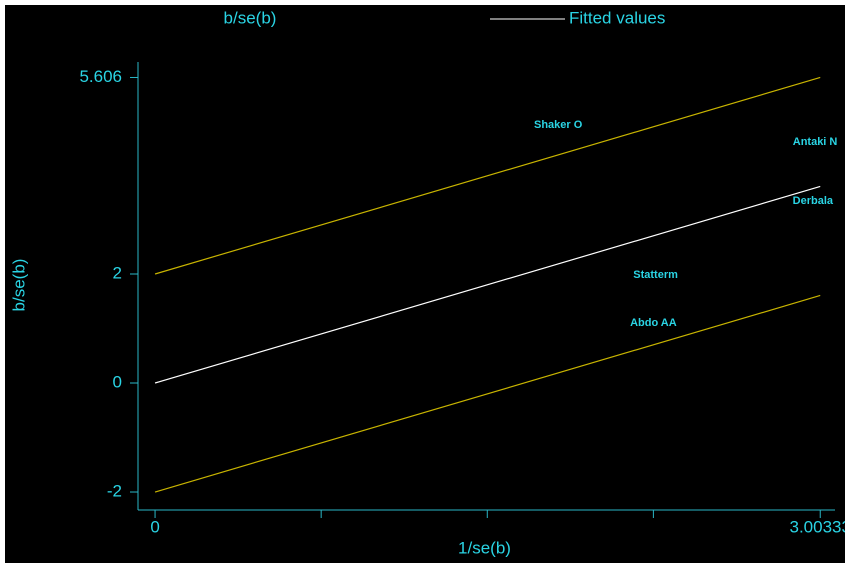  I want to click on x-tick-label: 0, so click(154, 526).